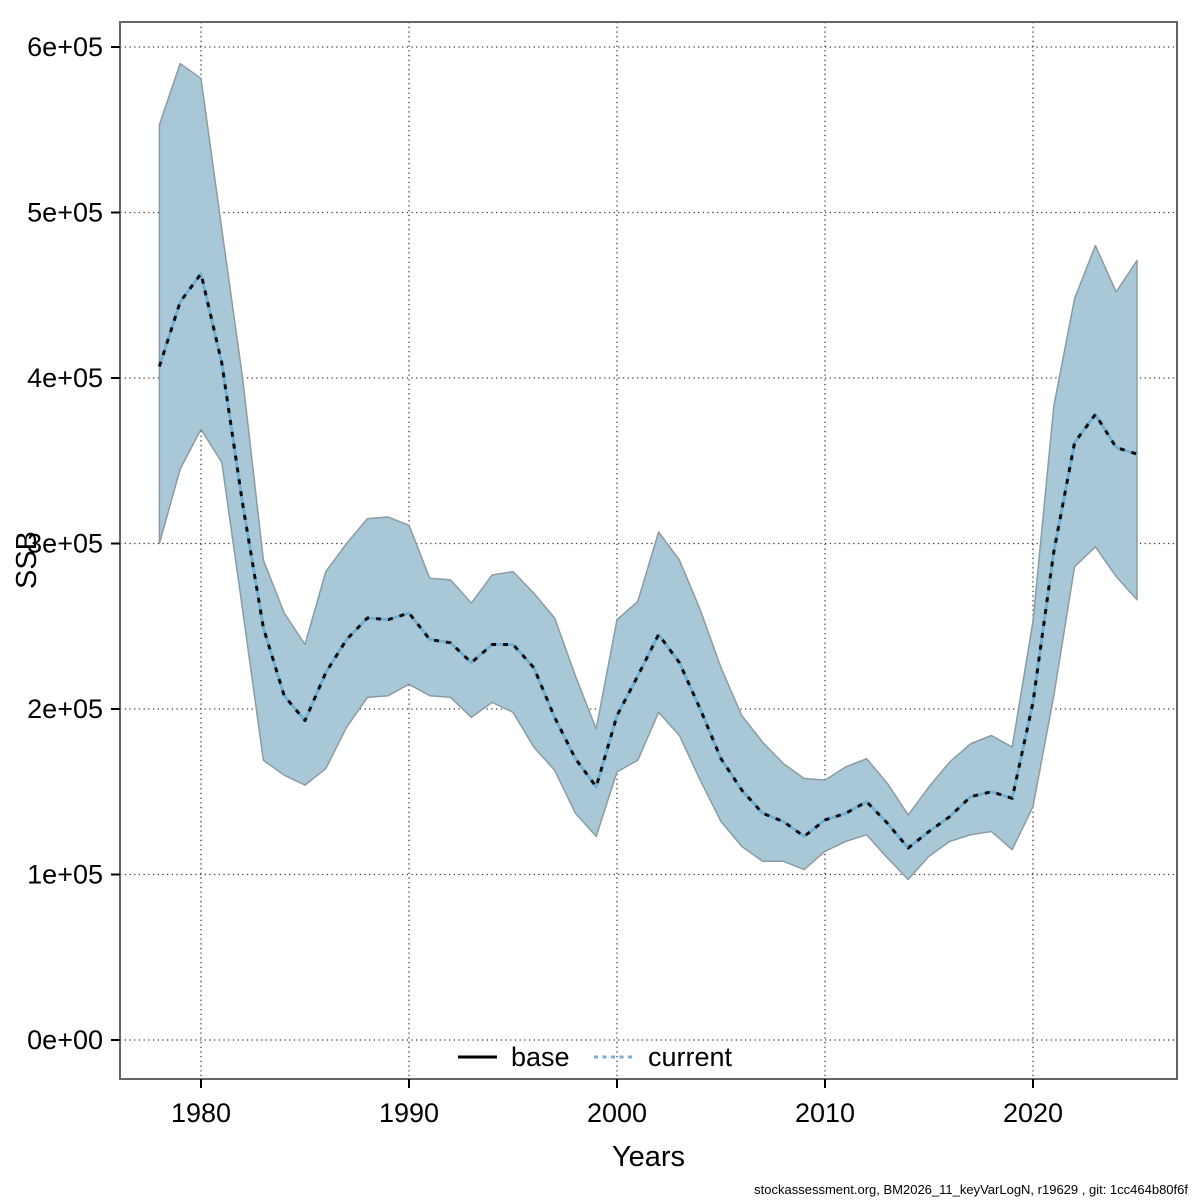 The image size is (1200, 1200). What do you see at coordinates (65, 544) in the screenshot?
I see `y-tick-label: 3e+05` at bounding box center [65, 544].